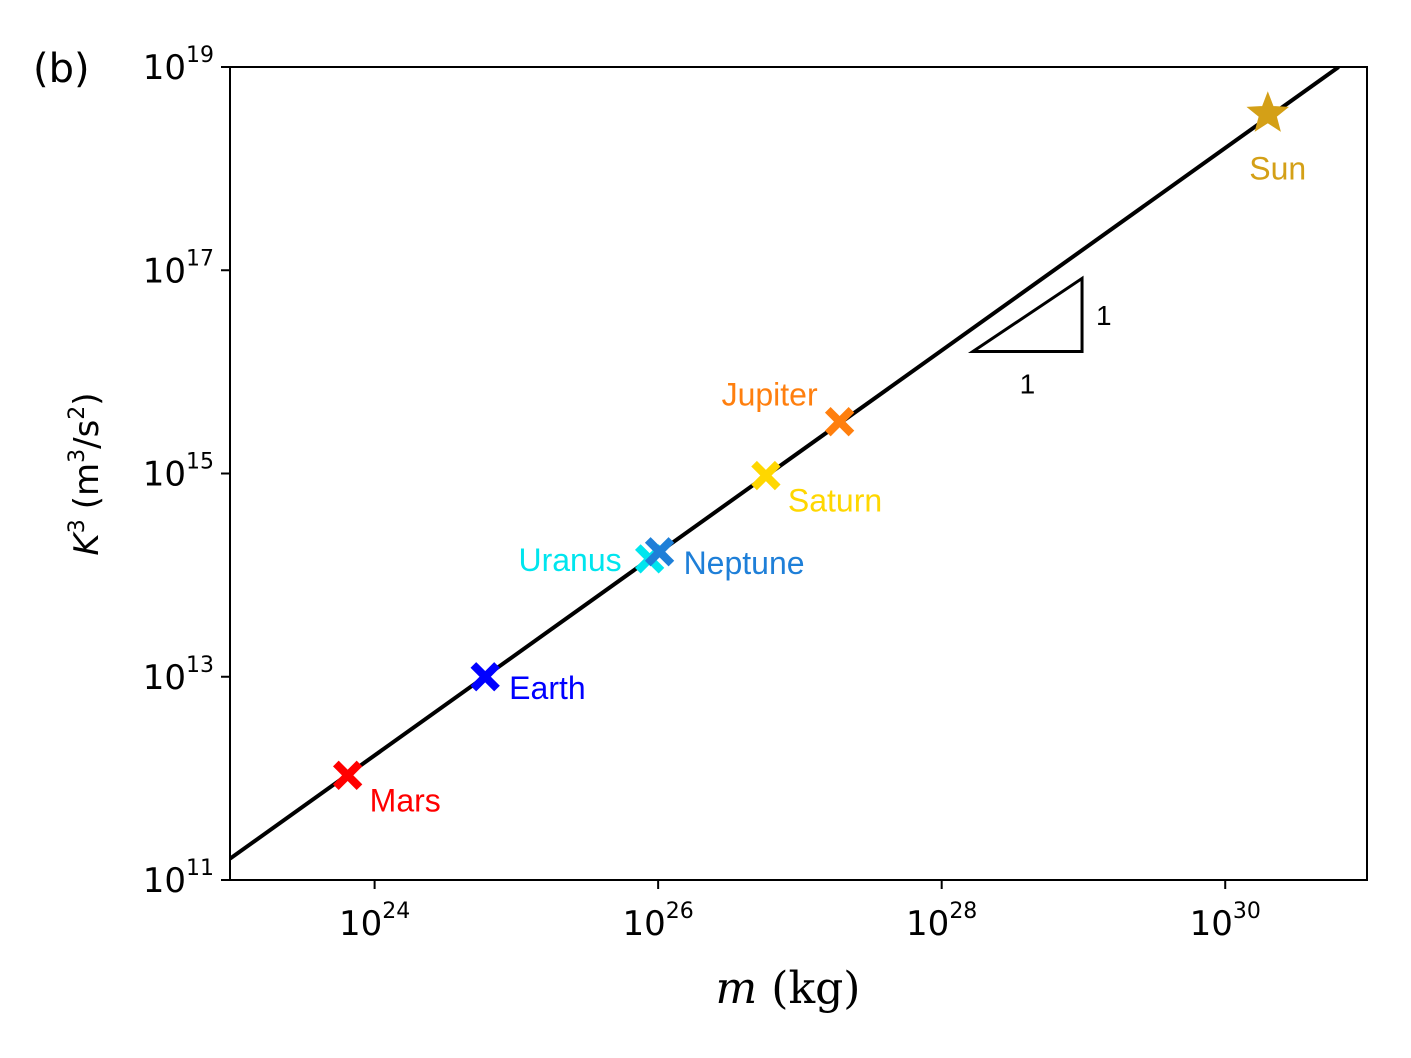  Describe the element at coordinates (815, 988) in the screenshot. I see `x-axis-label-unit: (kg)` at that location.